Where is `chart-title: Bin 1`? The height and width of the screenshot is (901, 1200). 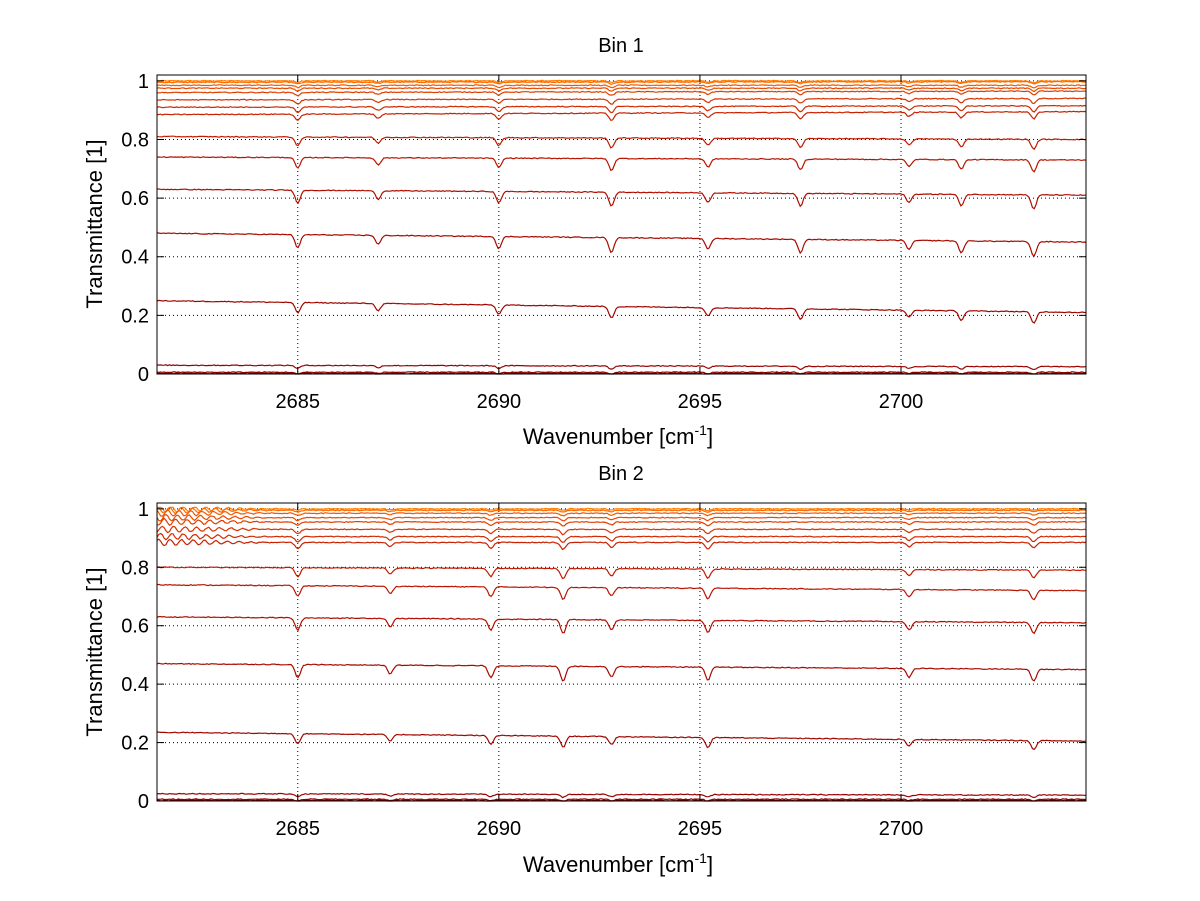
chart-title: Bin 1 is located at coordinates (621, 46).